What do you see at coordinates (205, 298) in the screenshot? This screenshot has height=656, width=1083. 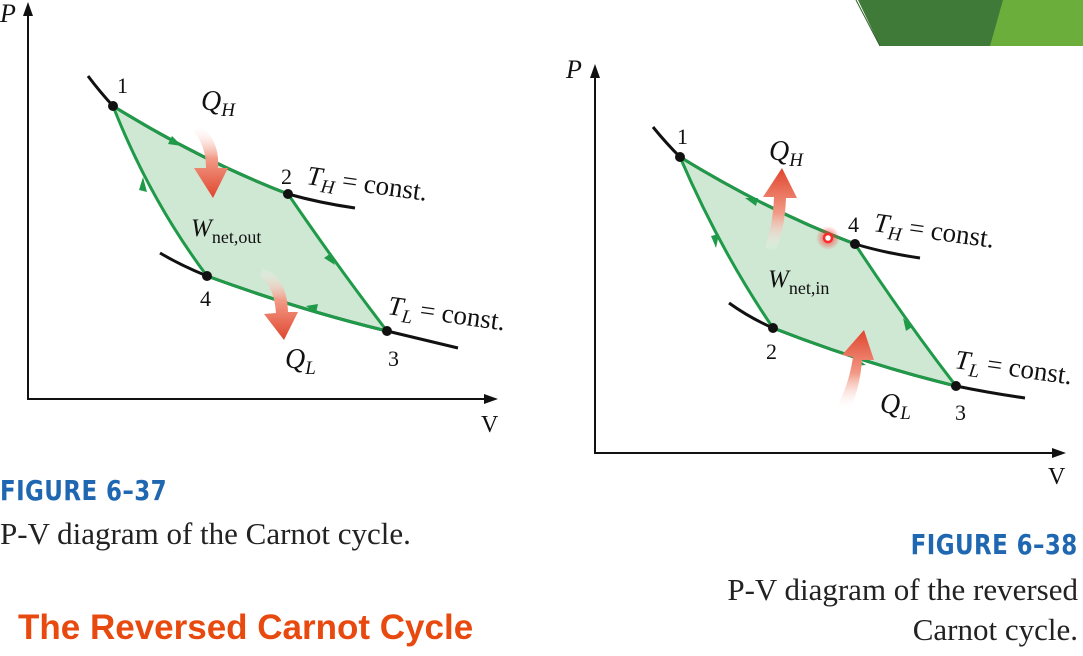 I see `fig37-state-label-4: 4` at bounding box center [205, 298].